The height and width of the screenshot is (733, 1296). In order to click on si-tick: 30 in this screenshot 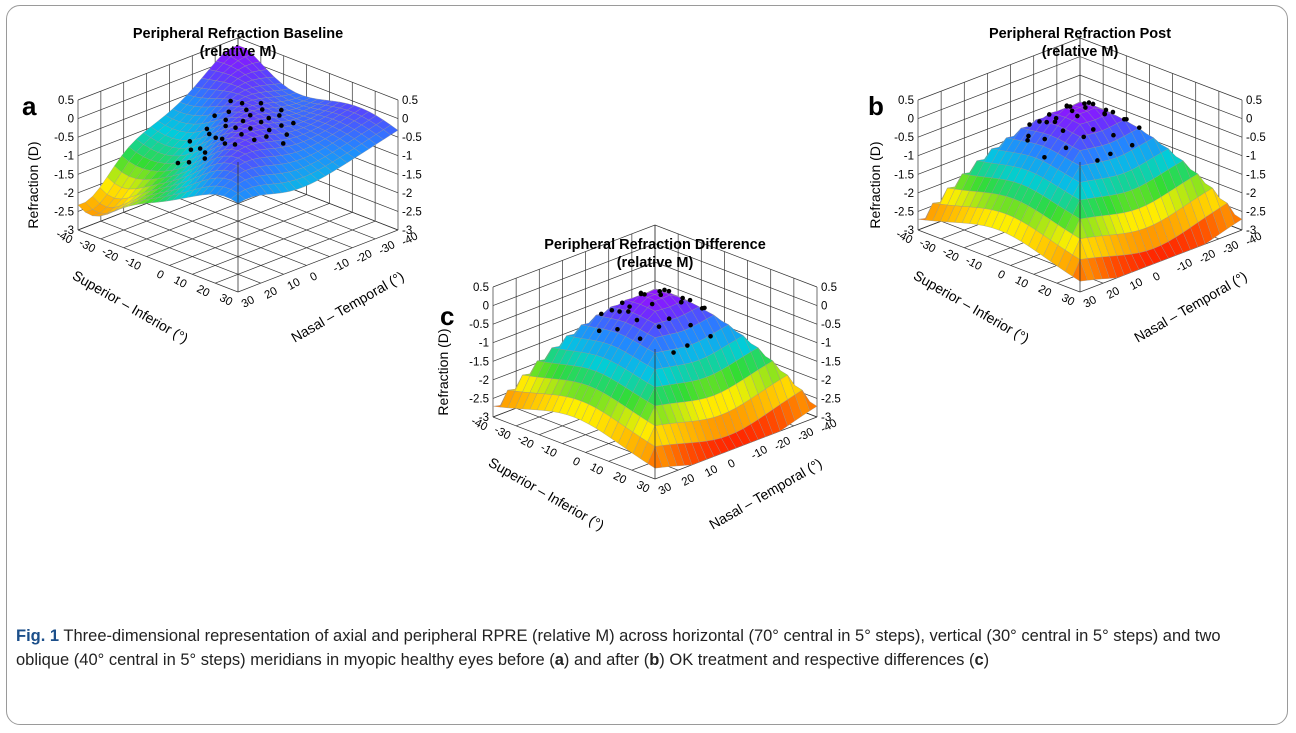, I will do `click(225, 300)`.